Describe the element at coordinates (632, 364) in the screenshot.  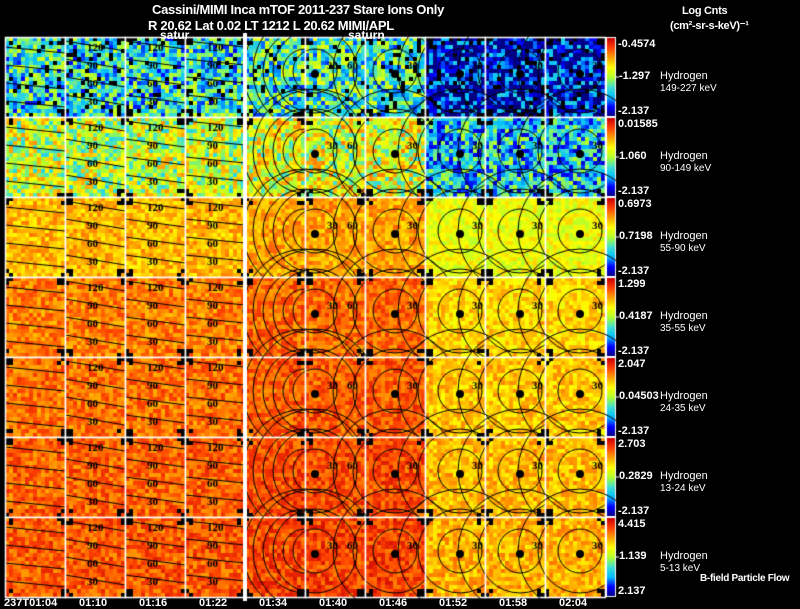
I see `colorbar-max-label: 2.047` at that location.